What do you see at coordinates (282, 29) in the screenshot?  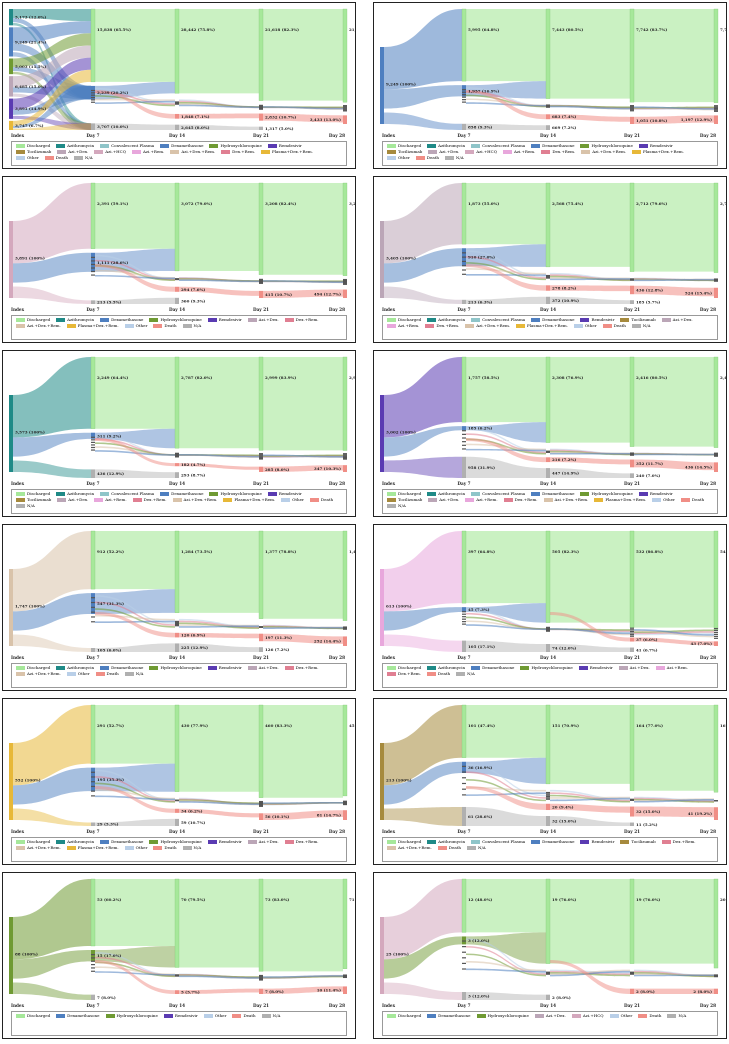 I see `discharged-label: 21,618 (82.3%)` at bounding box center [282, 29].